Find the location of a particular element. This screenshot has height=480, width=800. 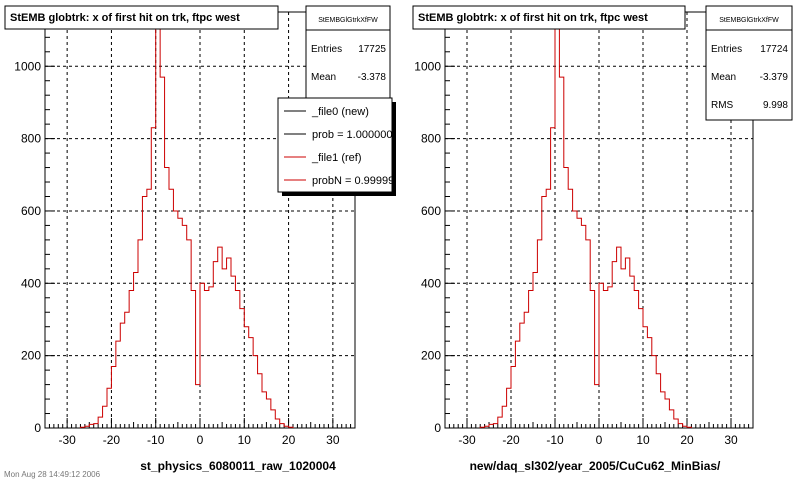

legend-box is located at coordinates (335, 145).